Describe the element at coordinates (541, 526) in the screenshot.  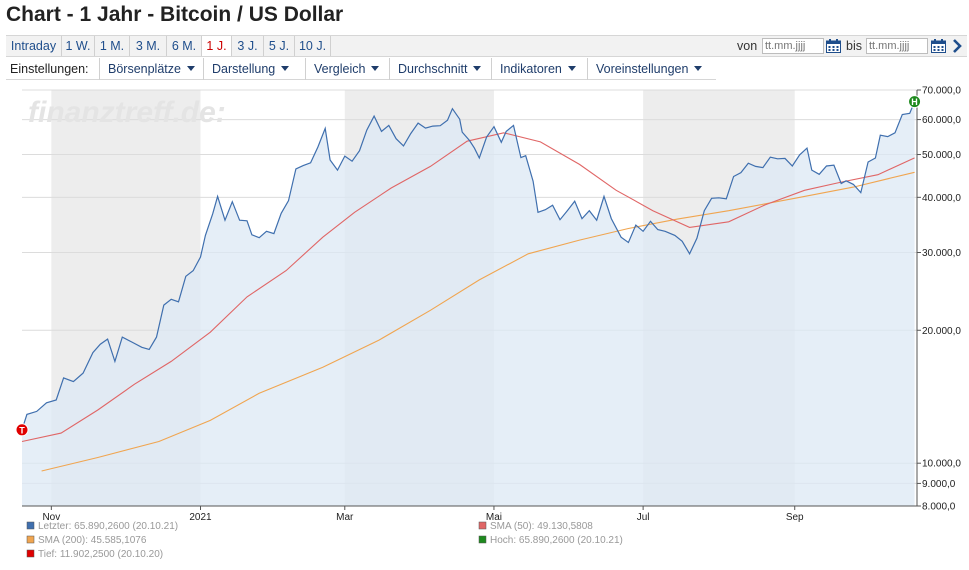
I see `legend-label: SMA (50): 49.130,5808` at that location.